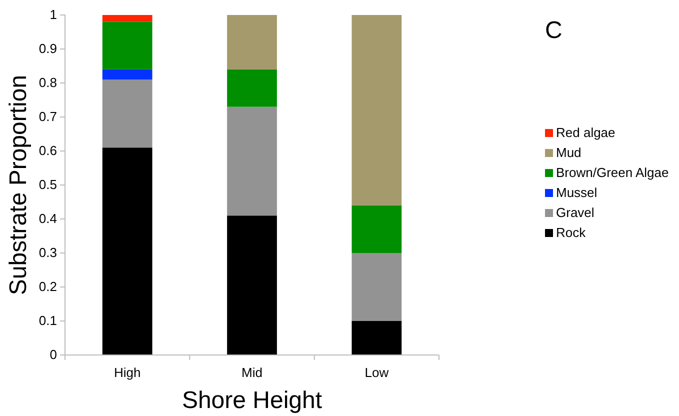 The width and height of the screenshot is (679, 416). Describe the element at coordinates (577, 192) in the screenshot. I see `legend-label: Mussel` at that location.